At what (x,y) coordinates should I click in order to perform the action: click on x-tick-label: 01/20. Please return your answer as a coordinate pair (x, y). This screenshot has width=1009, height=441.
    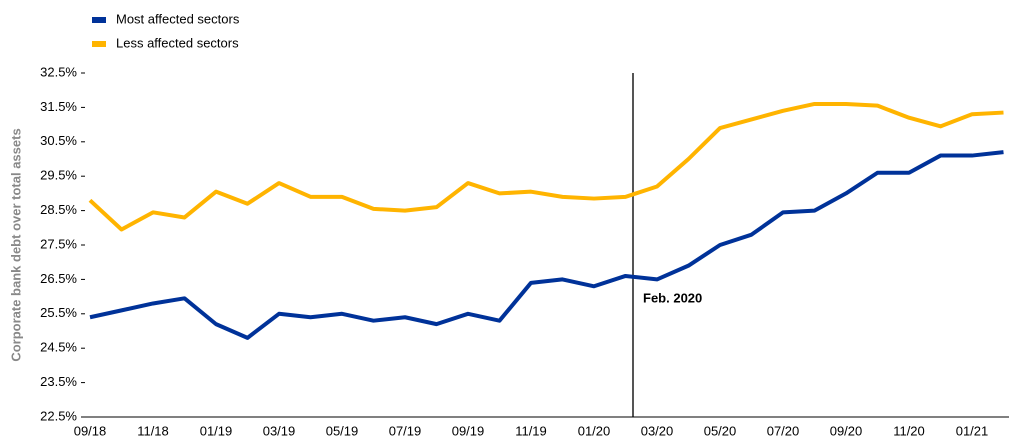
    Looking at the image, I should click on (594, 430).